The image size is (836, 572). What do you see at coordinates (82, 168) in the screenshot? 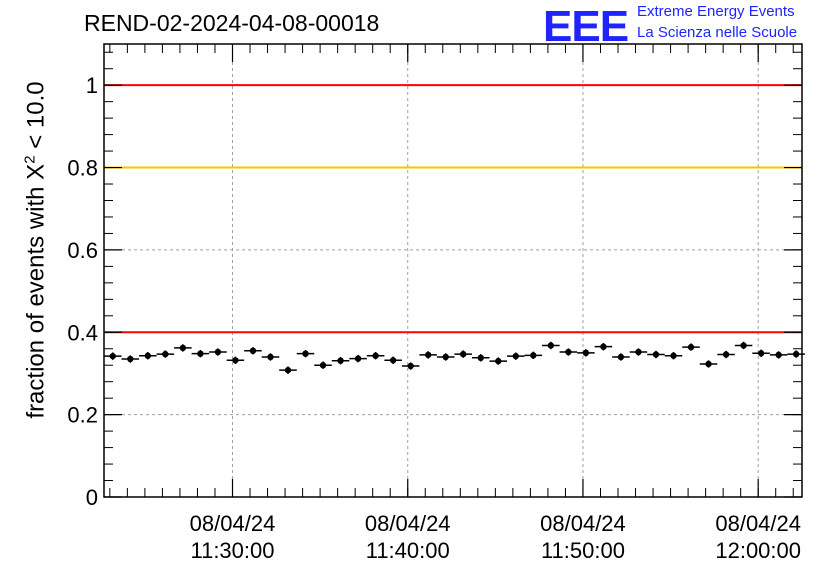
I see `y-tick-label: 0.8` at bounding box center [82, 168].